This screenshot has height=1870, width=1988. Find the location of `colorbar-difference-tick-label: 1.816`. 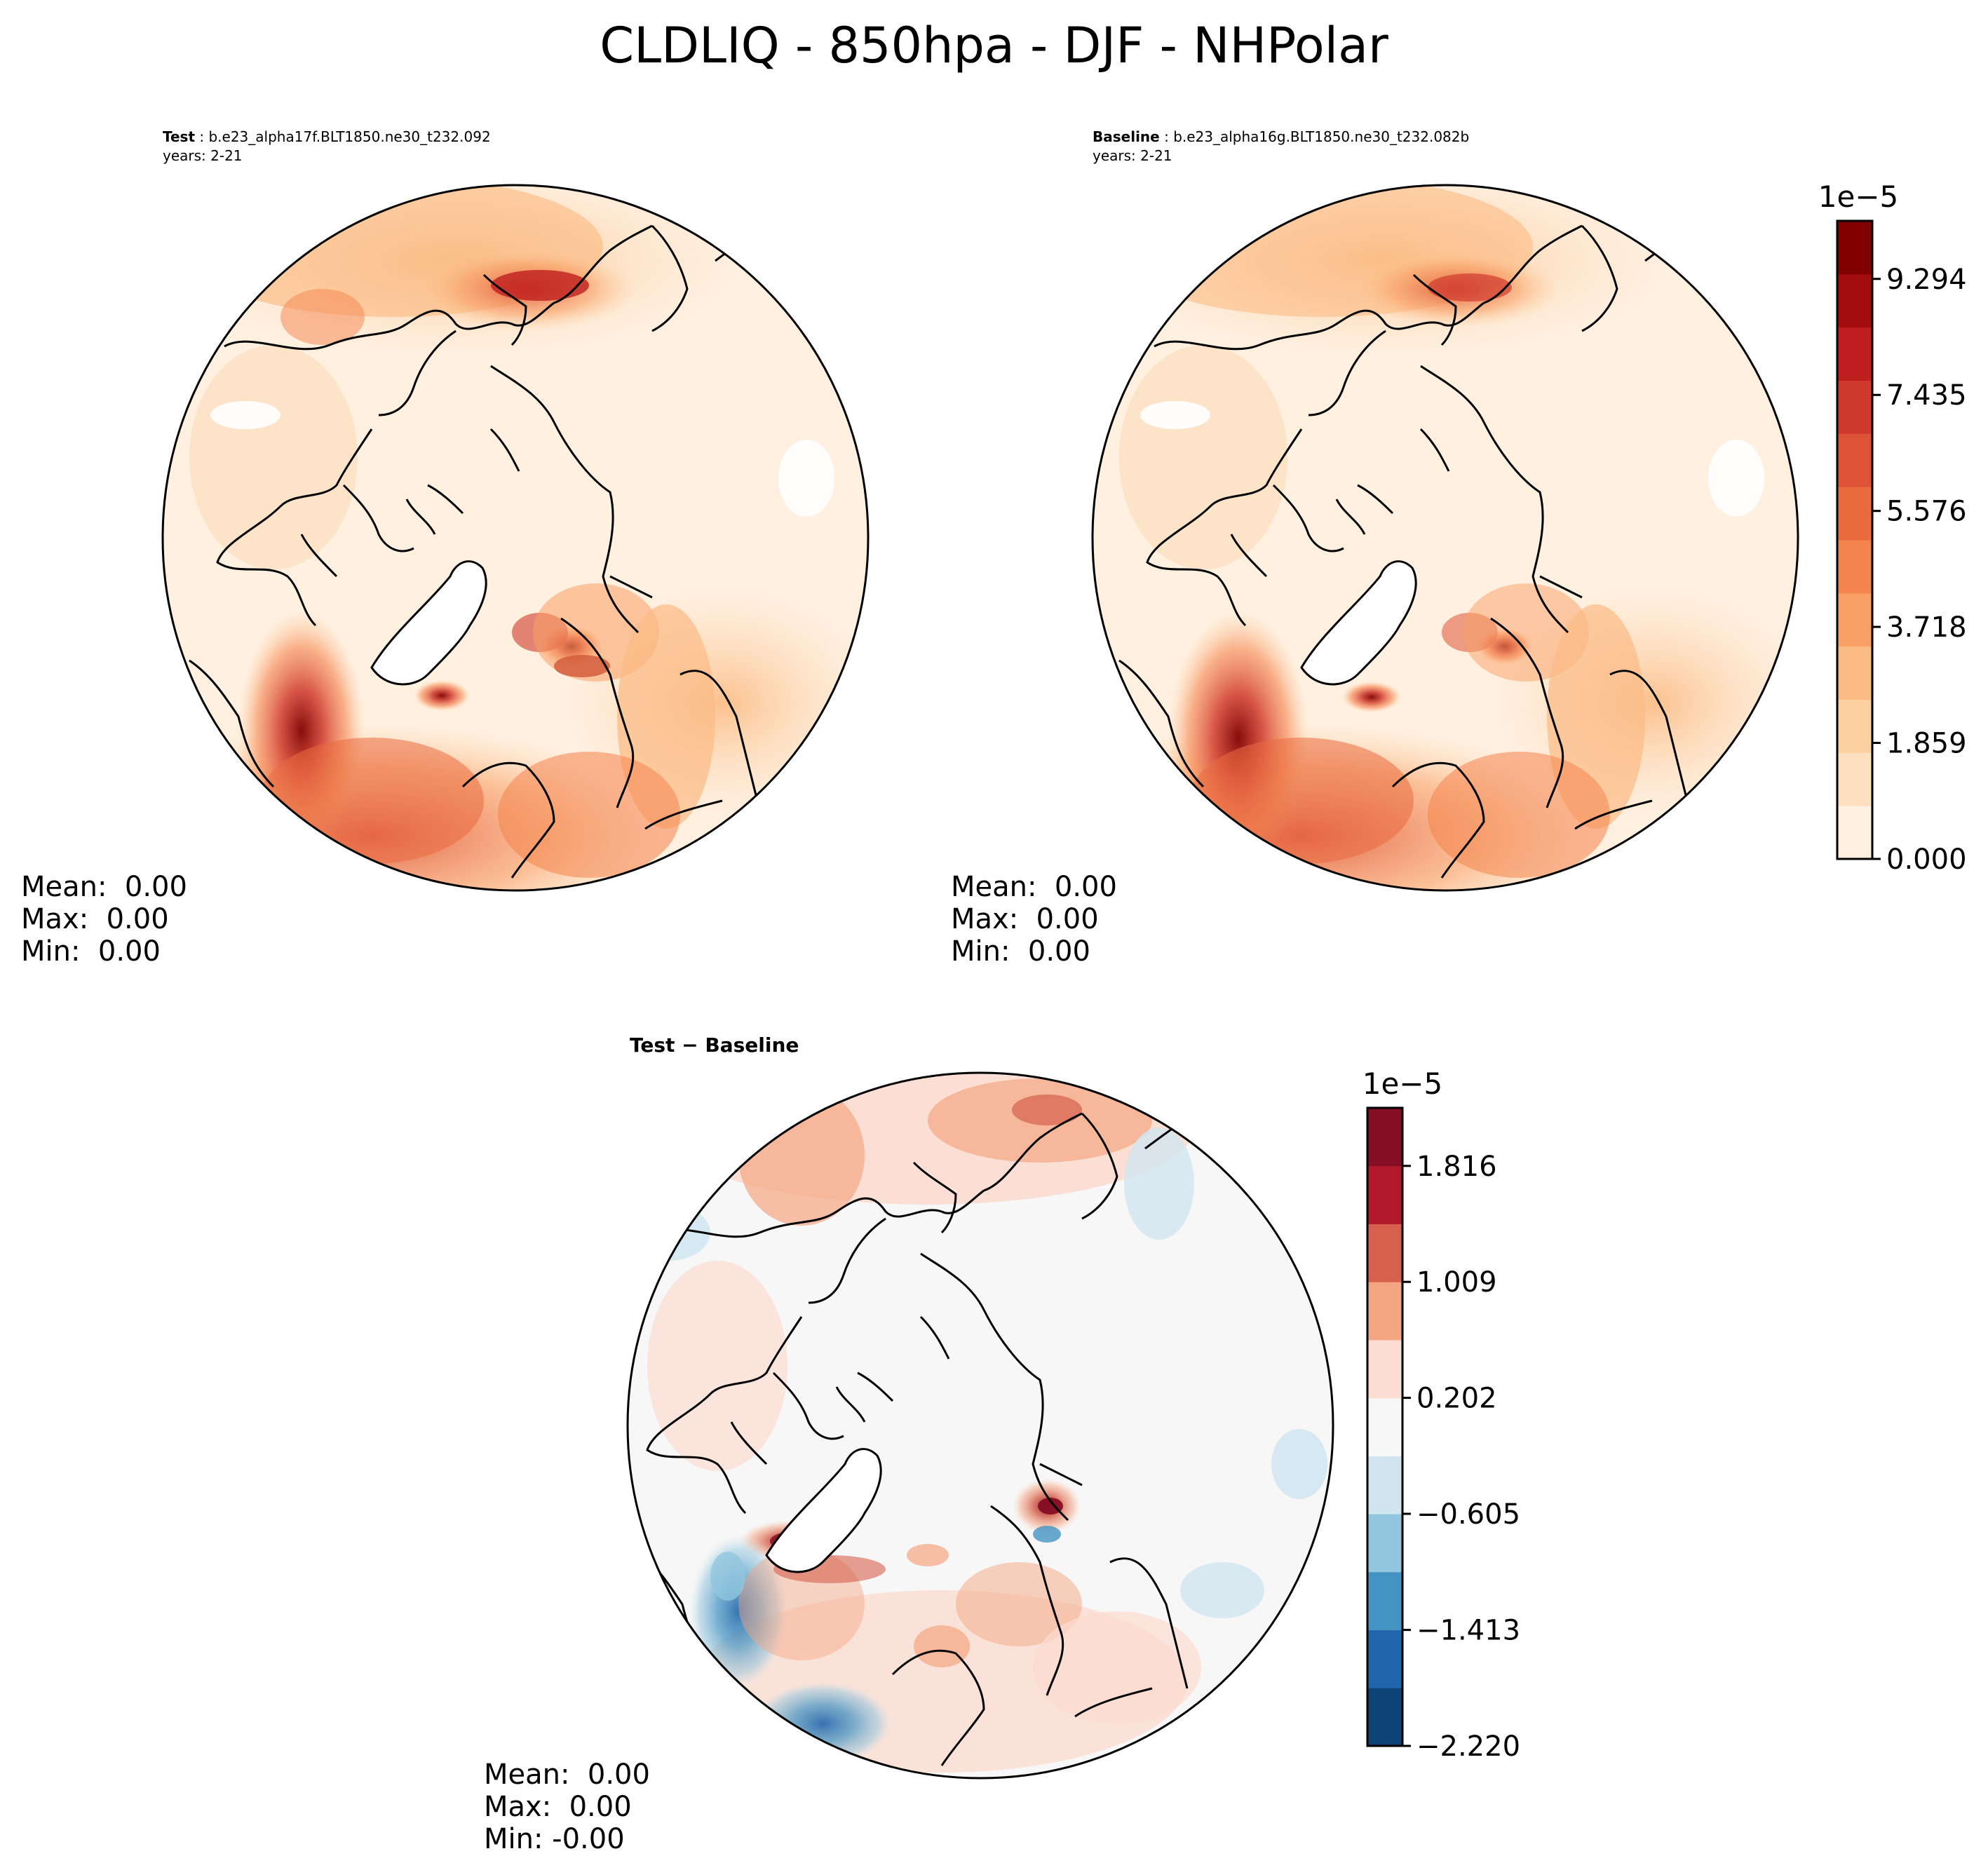

colorbar-difference-tick-label: 1.816 is located at coordinates (1456, 1167).